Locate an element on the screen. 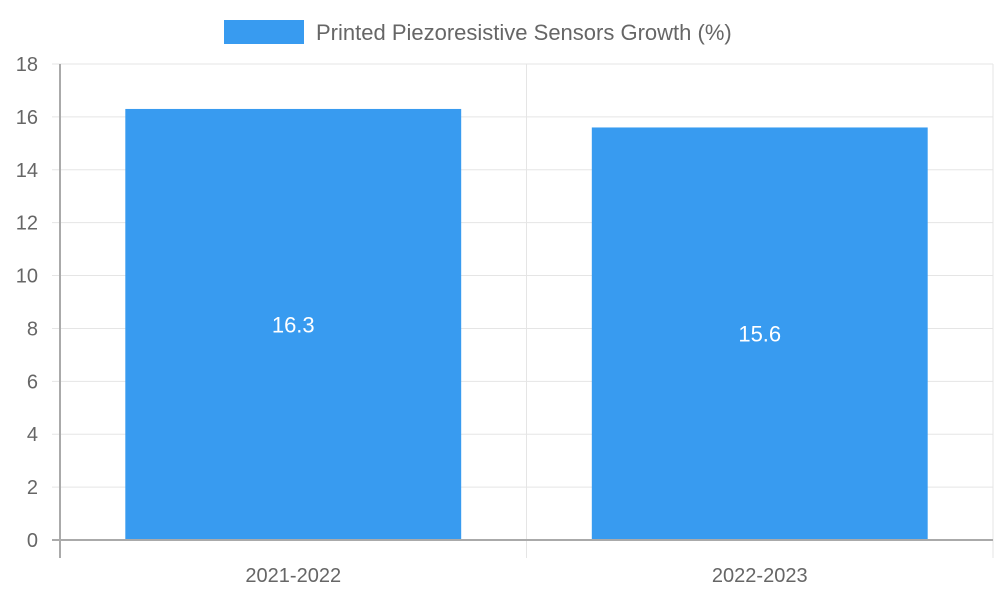 This screenshot has width=1000, height=600. y-tick-label: 4 is located at coordinates (32, 435).